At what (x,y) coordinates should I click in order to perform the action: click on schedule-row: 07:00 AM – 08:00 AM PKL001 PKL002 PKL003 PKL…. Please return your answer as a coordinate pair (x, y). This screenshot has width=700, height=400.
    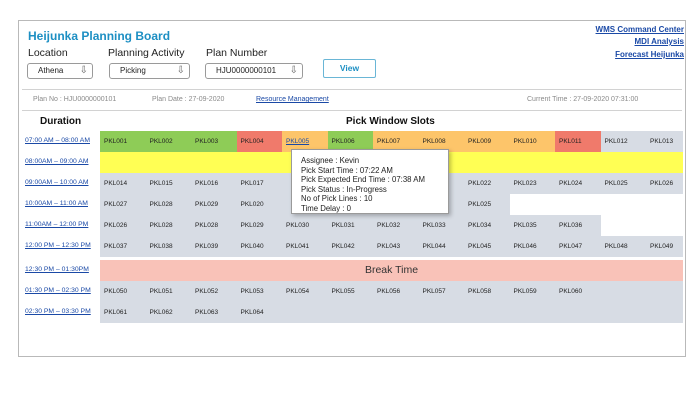
    Looking at the image, I should click on (351, 141).